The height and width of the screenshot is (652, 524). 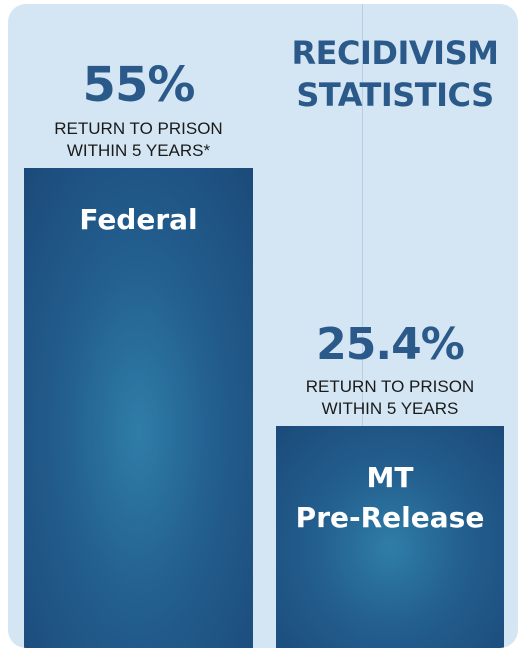 What do you see at coordinates (395, 74) in the screenshot?
I see `chart-title: RECIDIVISM STATISTICS` at bounding box center [395, 74].